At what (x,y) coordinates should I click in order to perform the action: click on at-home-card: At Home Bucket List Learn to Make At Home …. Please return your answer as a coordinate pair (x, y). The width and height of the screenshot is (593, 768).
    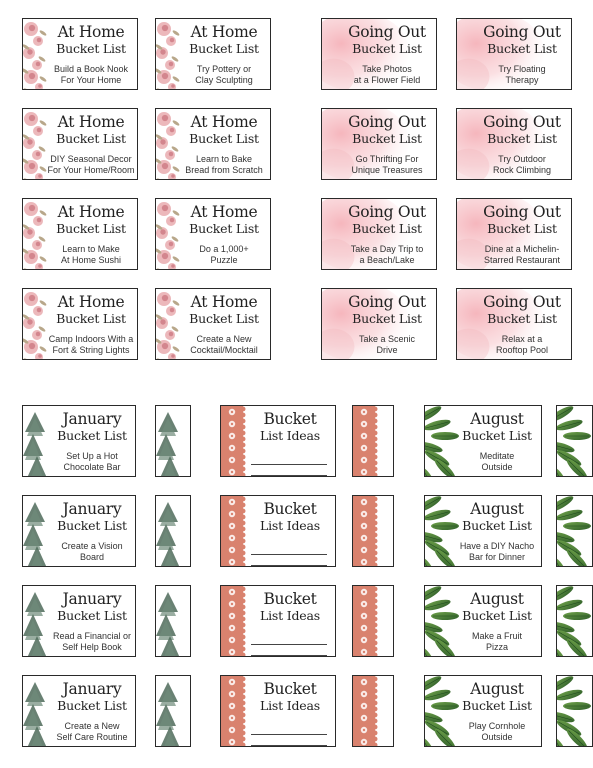
    Looking at the image, I should click on (80, 234).